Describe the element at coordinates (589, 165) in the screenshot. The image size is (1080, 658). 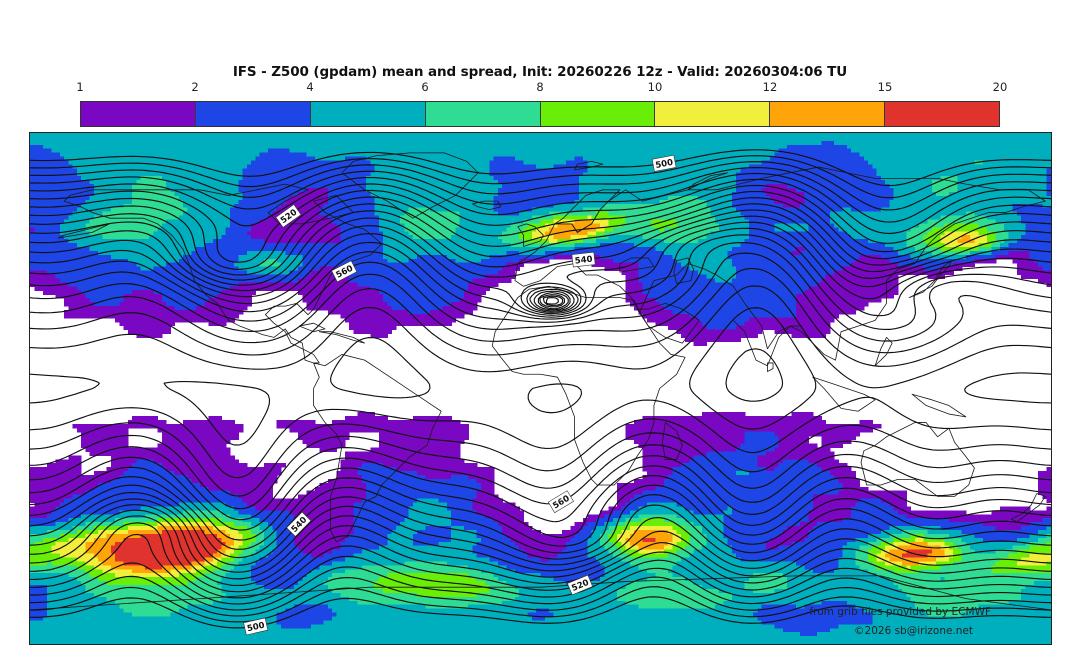
I see `coastline-svalbard` at that location.